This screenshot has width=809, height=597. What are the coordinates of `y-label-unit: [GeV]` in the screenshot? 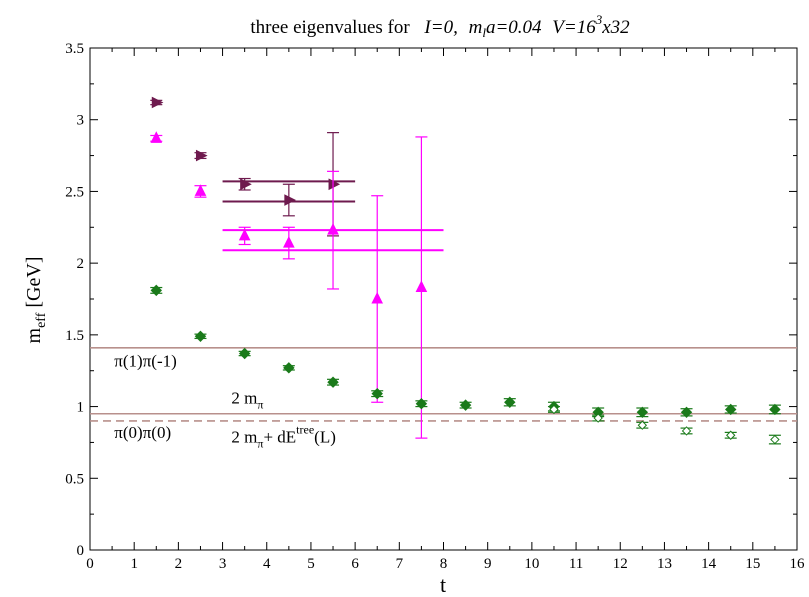 It's located at (34, 285).